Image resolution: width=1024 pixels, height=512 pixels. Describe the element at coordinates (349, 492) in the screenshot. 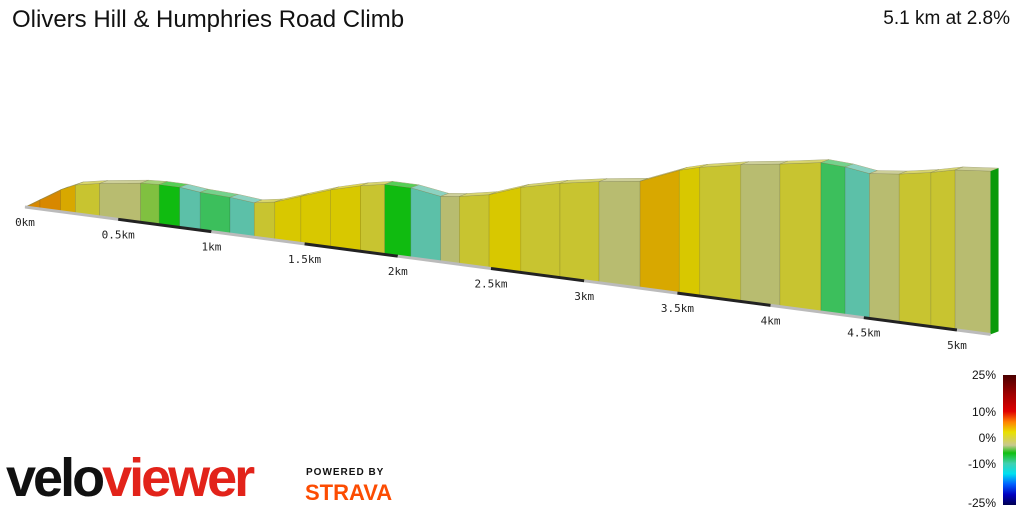

I see `strava-logo: STRAVA` at that location.